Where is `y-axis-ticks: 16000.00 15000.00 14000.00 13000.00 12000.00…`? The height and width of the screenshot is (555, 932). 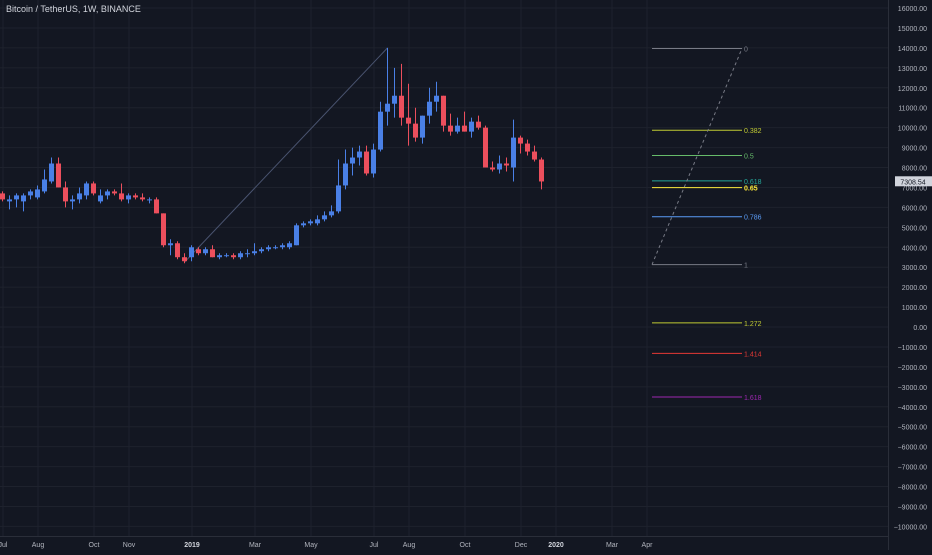
y-axis-ticks: 16000.00 15000.00 14000.00 13000.00 12000.00… is located at coordinates (910, 268).